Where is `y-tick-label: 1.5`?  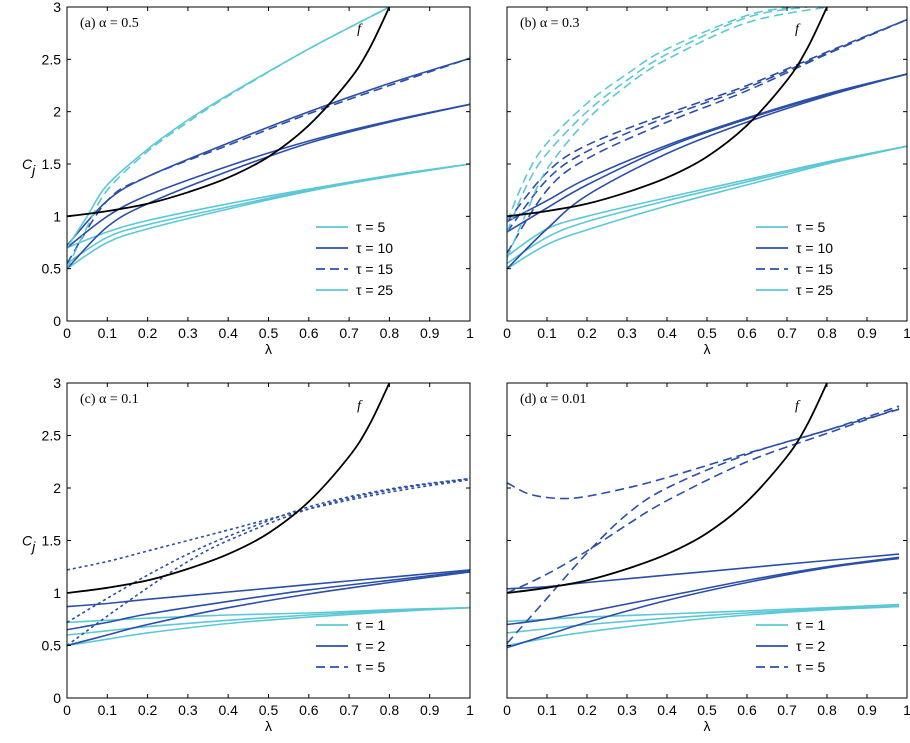
y-tick-label: 1.5 is located at coordinates (52, 164).